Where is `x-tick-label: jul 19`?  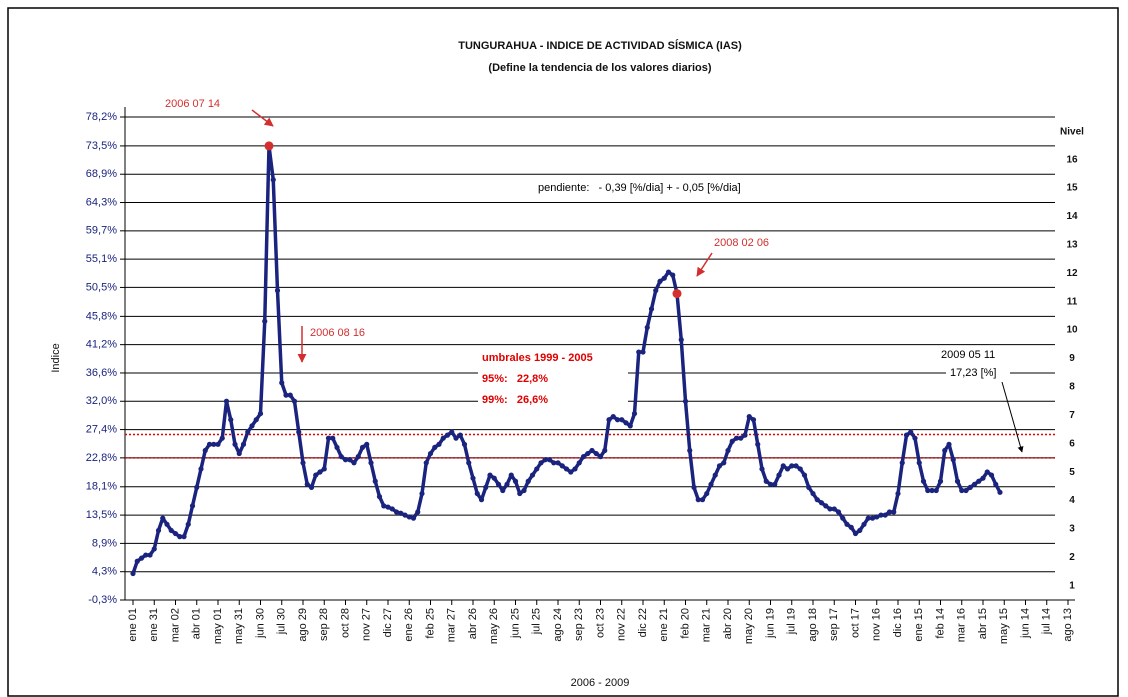 x-tick-label: jul 19 is located at coordinates (792, 621).